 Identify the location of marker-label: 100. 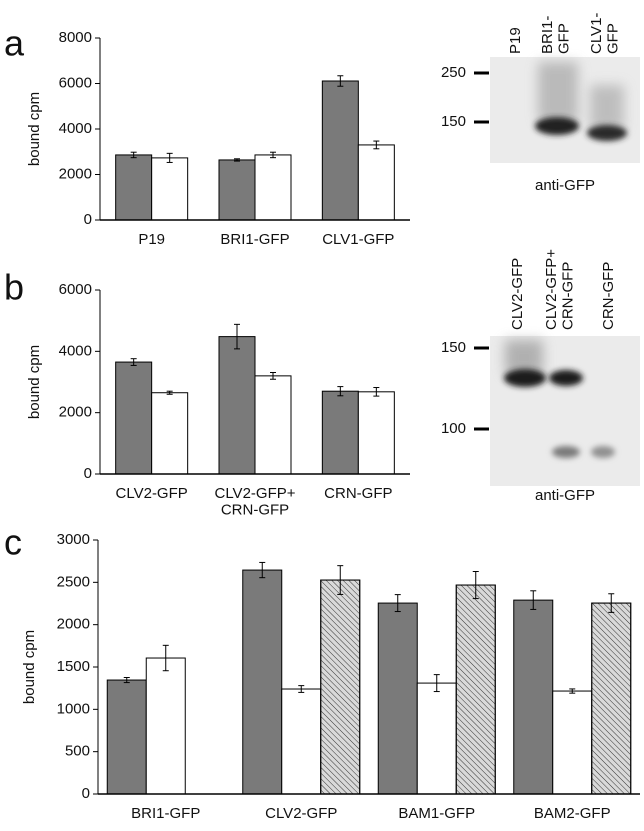
(453, 428).